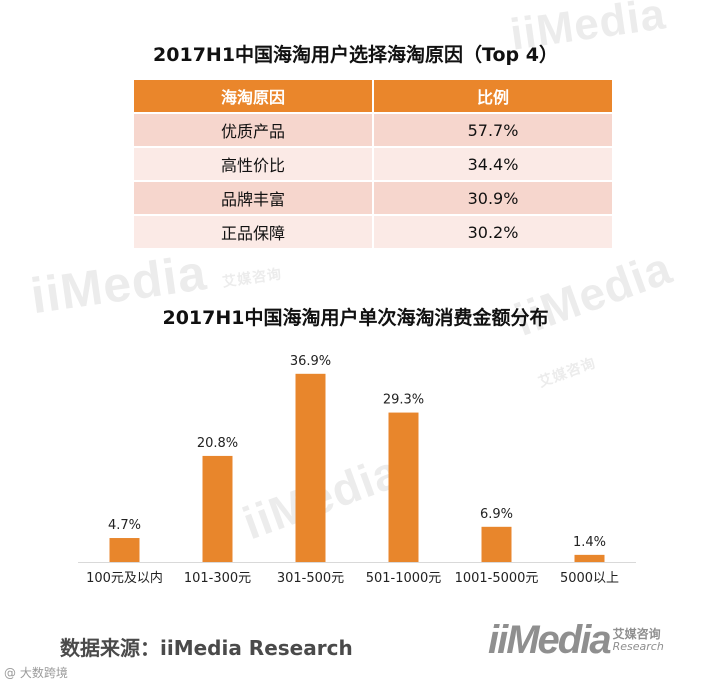 The height and width of the screenshot is (686, 711). I want to click on category-label-2: 101-300元, so click(217, 578).